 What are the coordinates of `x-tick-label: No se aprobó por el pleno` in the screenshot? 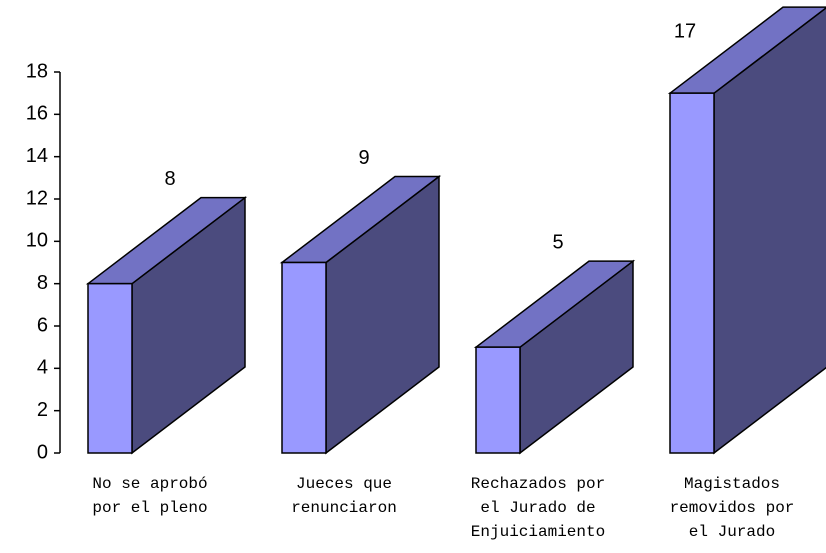 It's located at (150, 496).